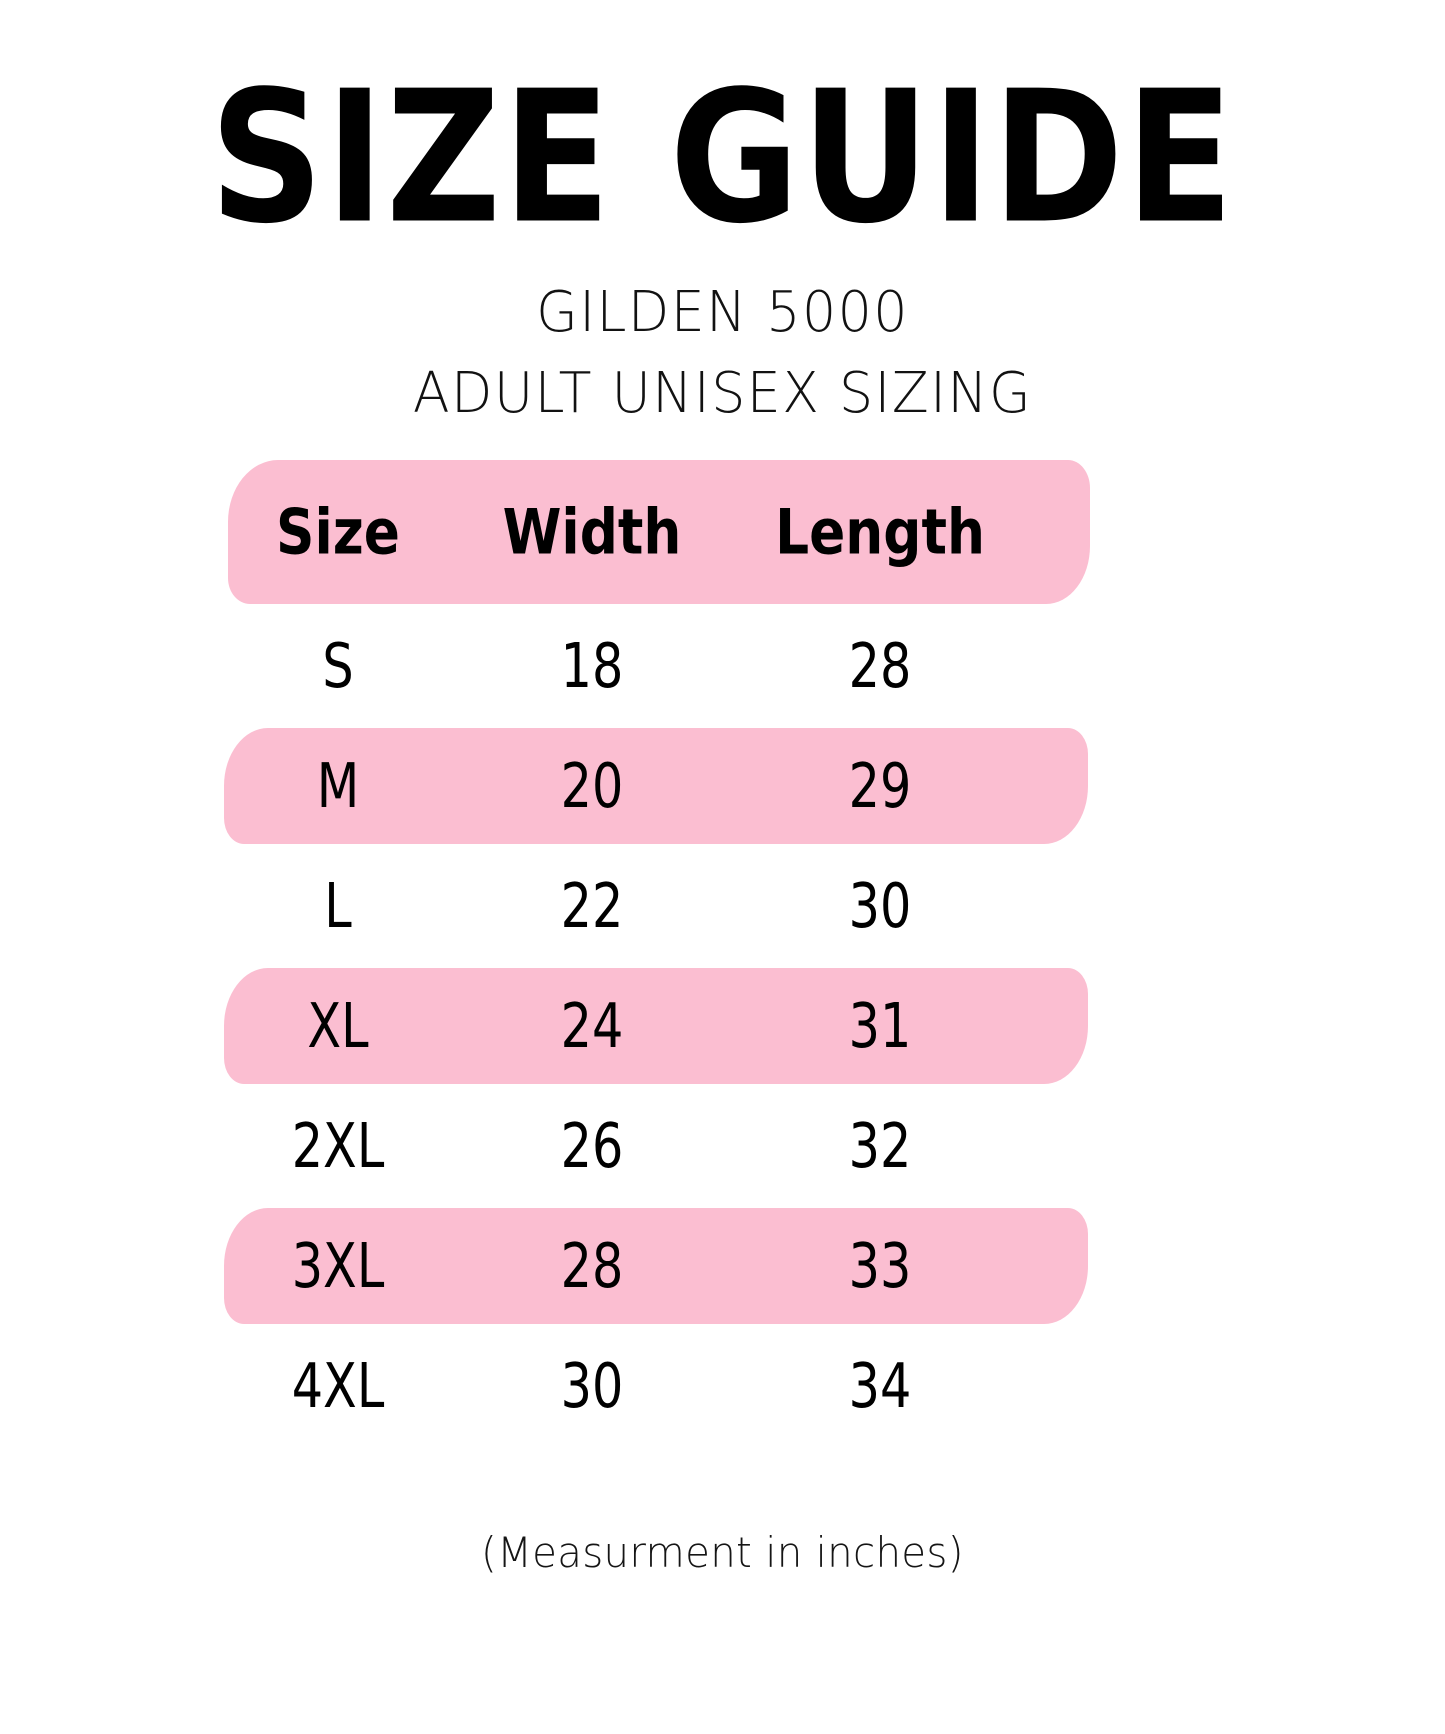 The image size is (1445, 1734). Describe the element at coordinates (338, 666) in the screenshot. I see `cell-size: S` at that location.